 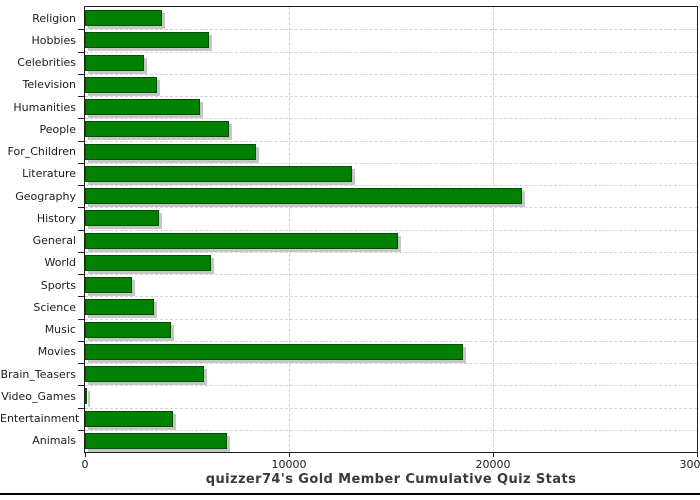 I want to click on y-axis-label: Literature, so click(x=49, y=173).